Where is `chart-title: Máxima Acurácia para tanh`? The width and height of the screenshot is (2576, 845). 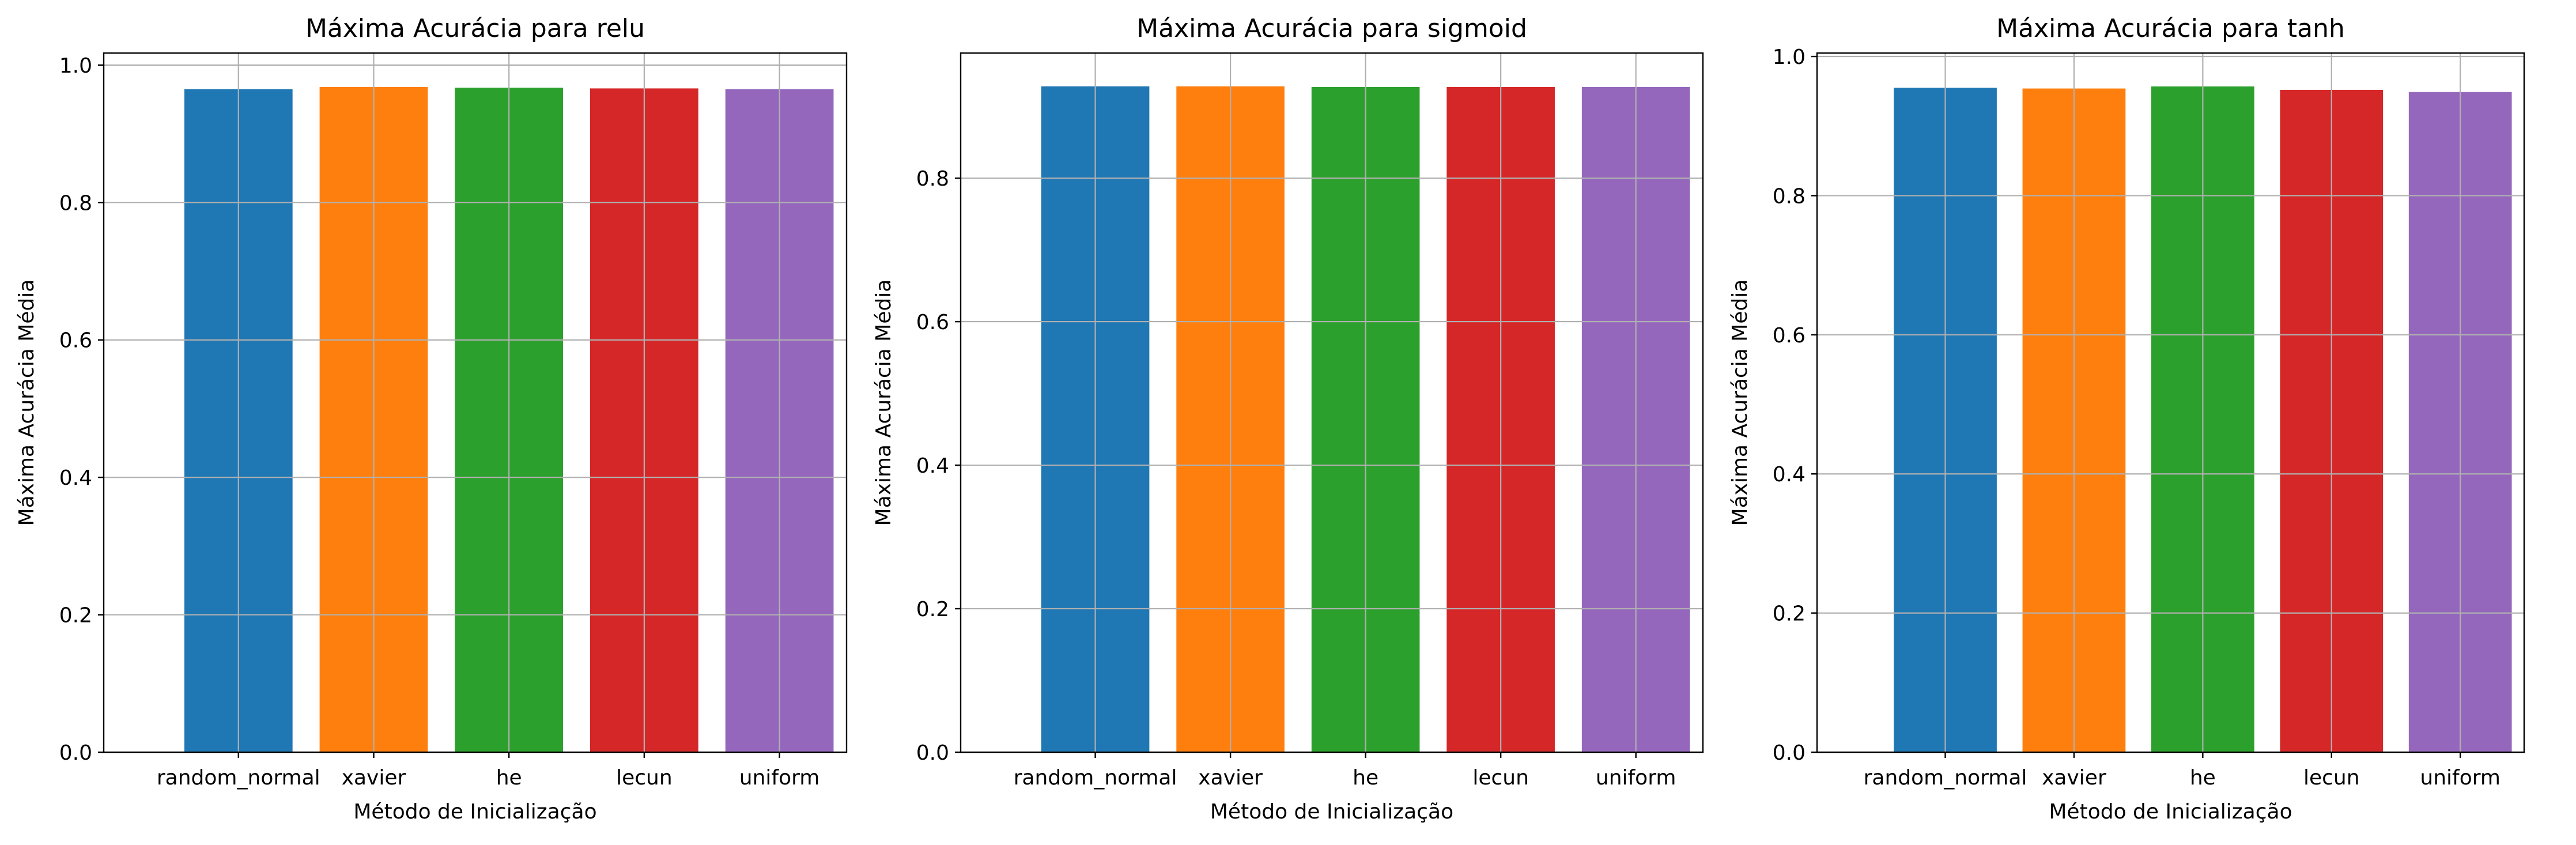 chart-title: Máxima Acurácia para tanh is located at coordinates (2170, 28).